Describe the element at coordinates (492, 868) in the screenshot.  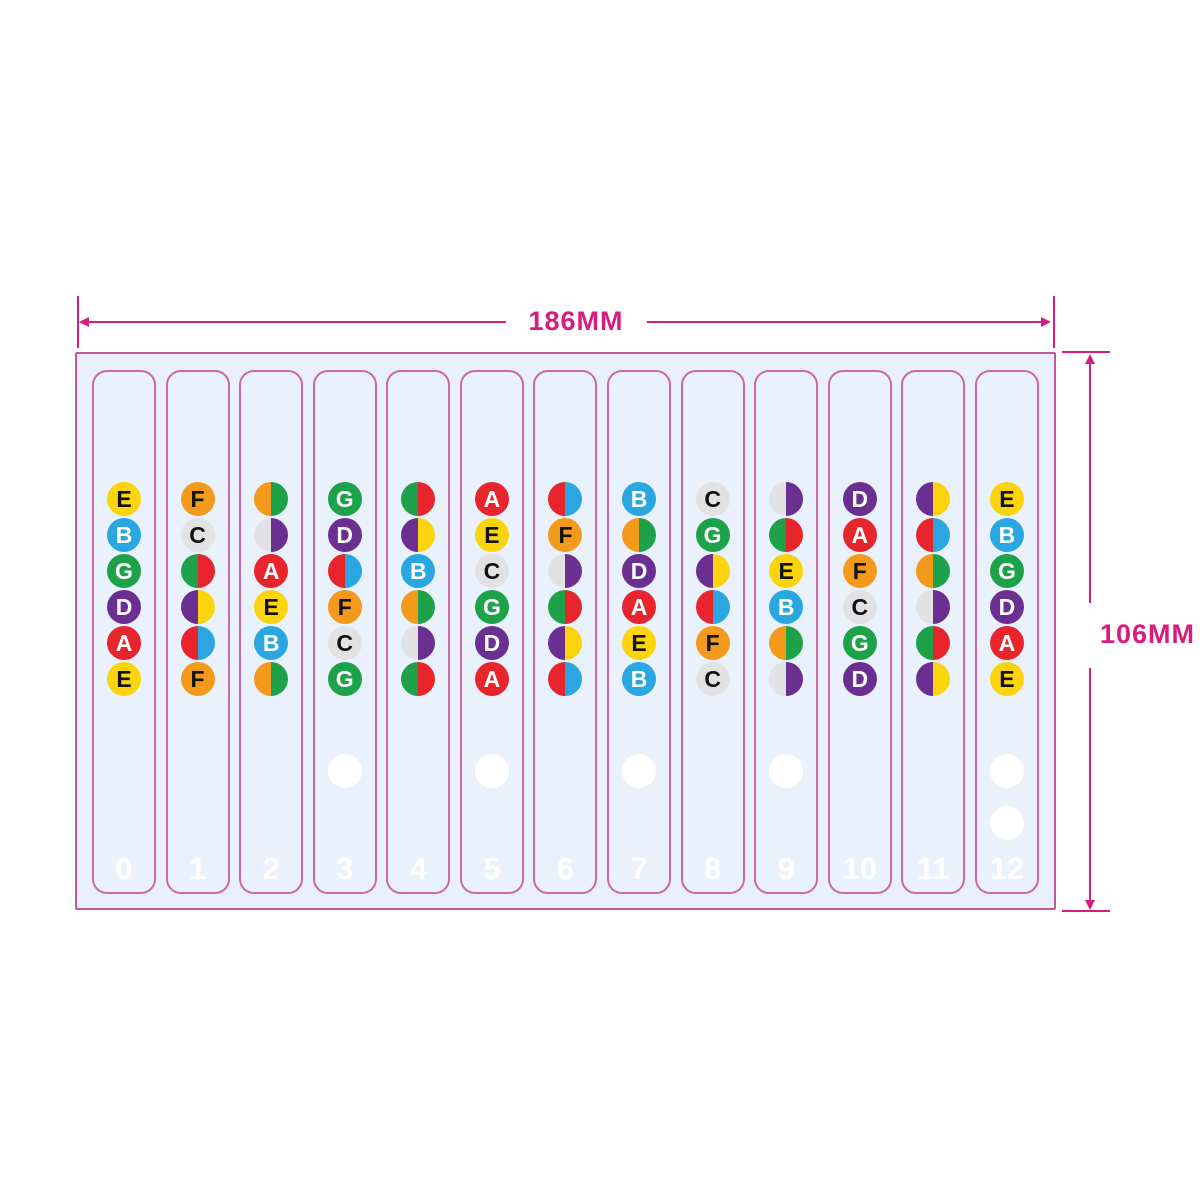
I see `fret-number: 5` at that location.